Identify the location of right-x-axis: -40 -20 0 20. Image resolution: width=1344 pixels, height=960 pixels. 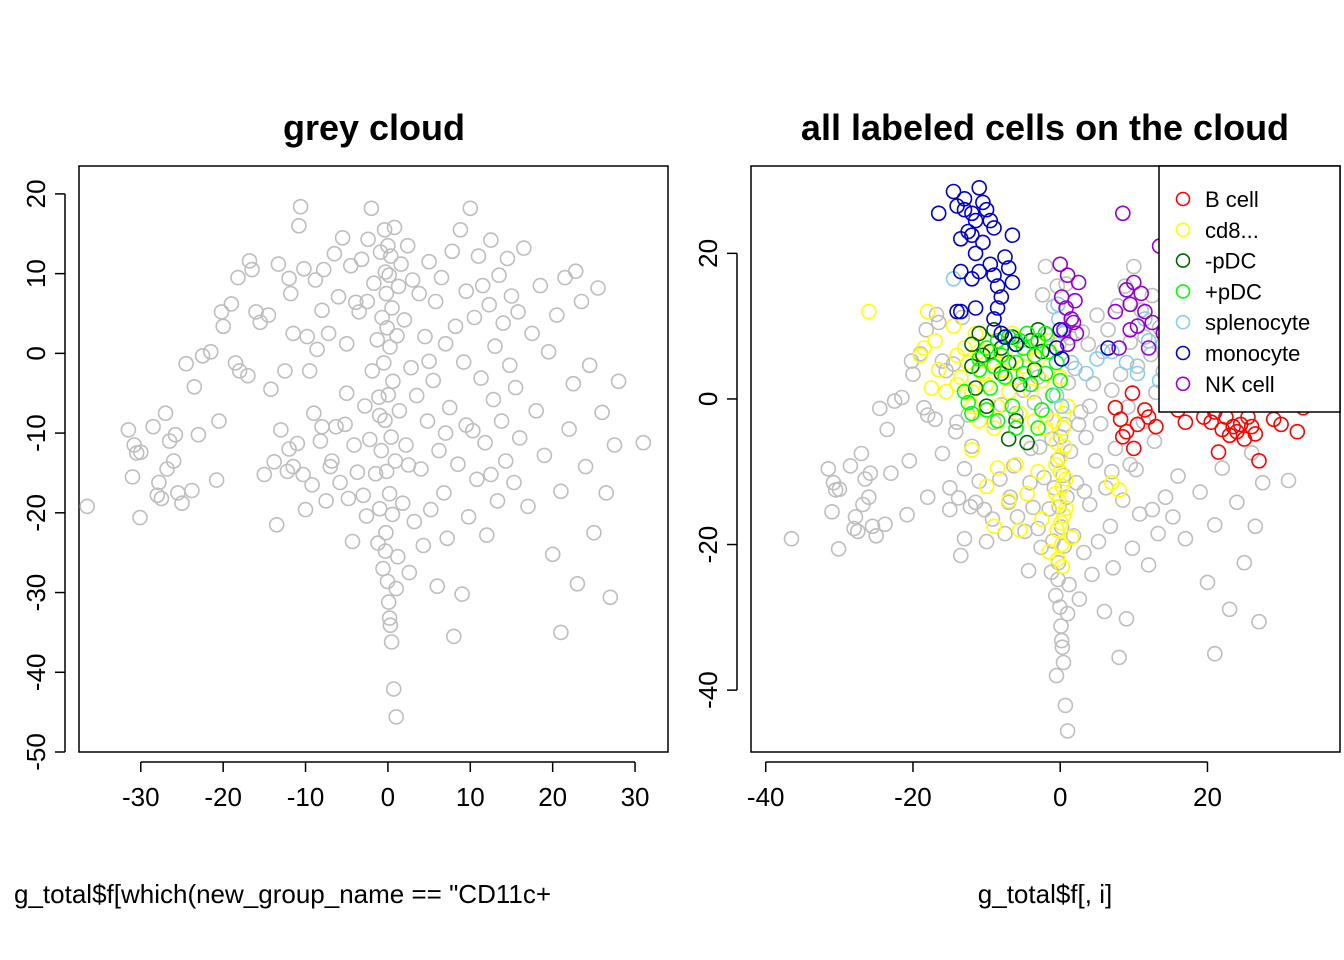
(984, 786).